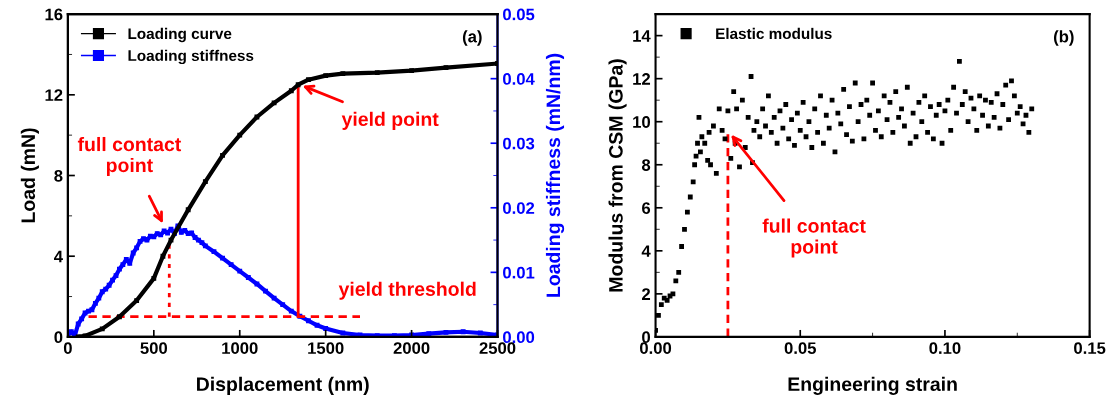 This screenshot has height=403, width=1113. Describe the element at coordinates (240, 348) in the screenshot. I see `x-tick-label: 1000` at that location.